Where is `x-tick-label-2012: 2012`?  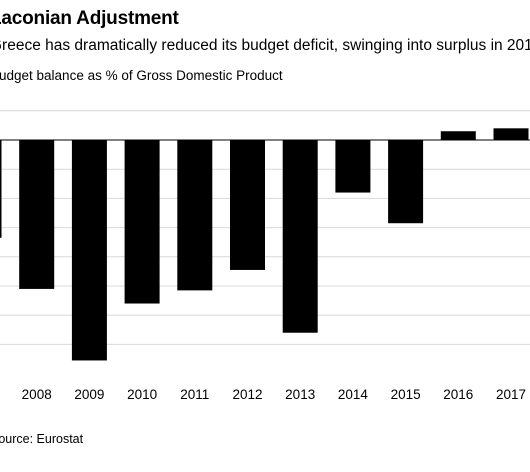
x-tick-label-2012: 2012 is located at coordinates (247, 394).